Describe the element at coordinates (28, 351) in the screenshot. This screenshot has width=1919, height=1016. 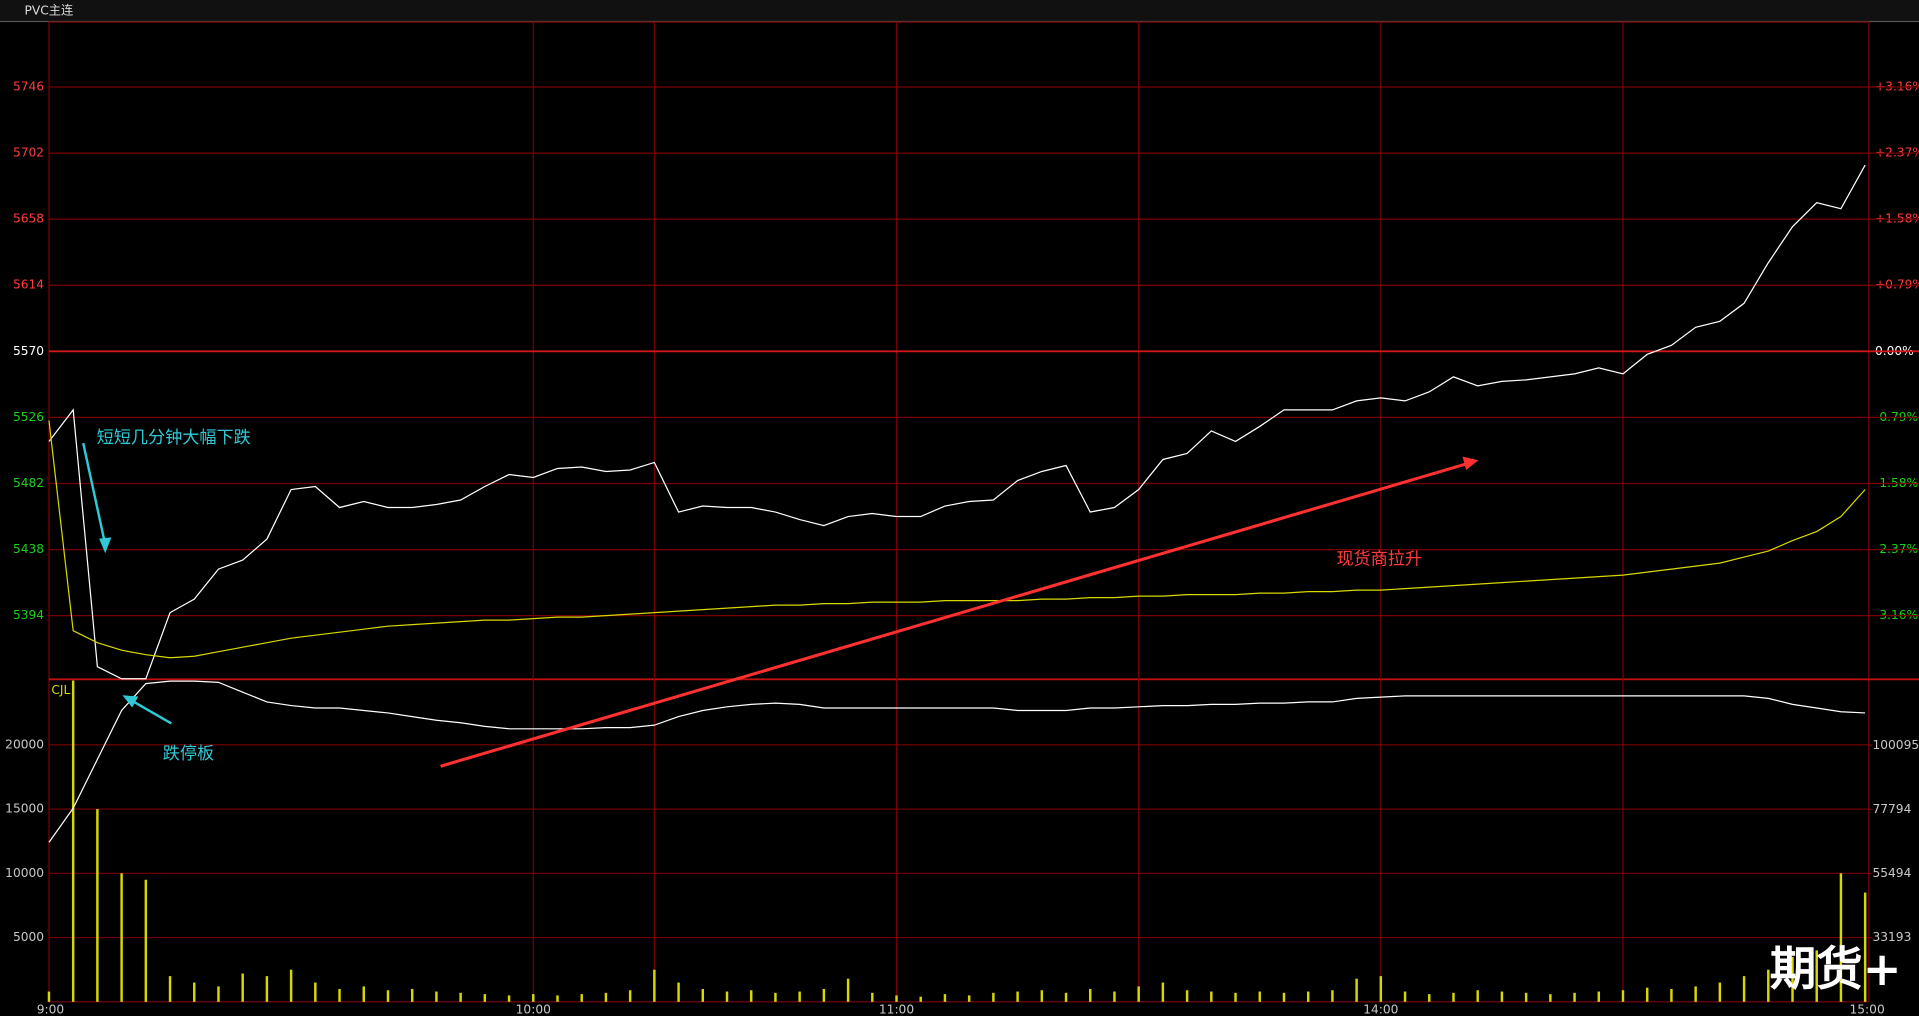
I see `y-tick-label: 5570` at that location.